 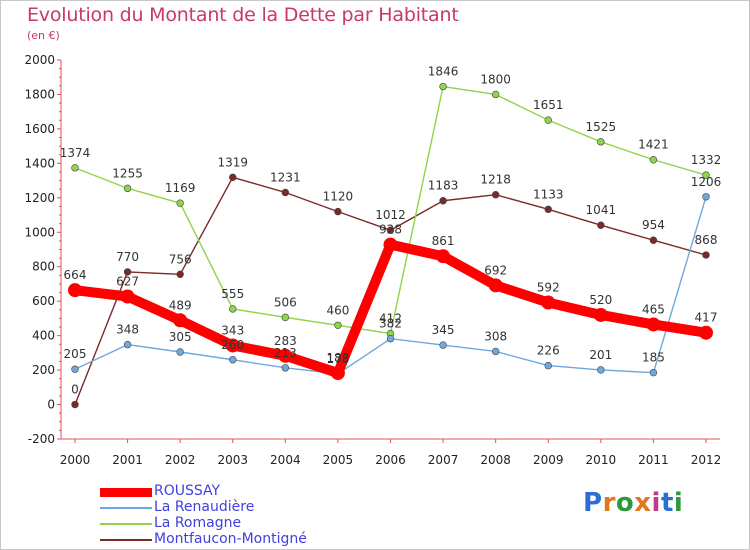 What do you see at coordinates (706, 182) in the screenshot?
I see `data-label: 1206` at bounding box center [706, 182].